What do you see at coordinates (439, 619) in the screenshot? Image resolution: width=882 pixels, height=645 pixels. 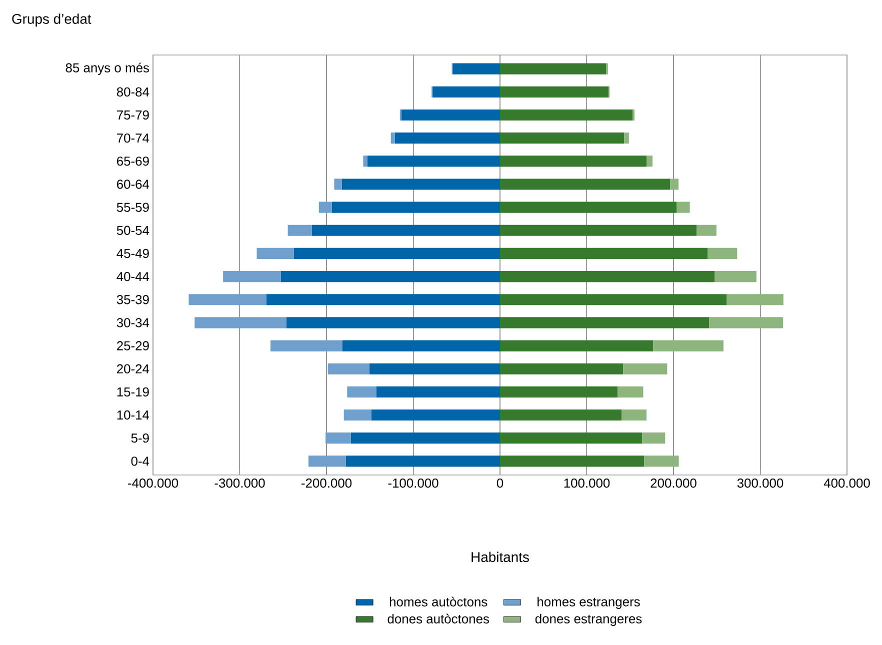 I see `legend-label: dones autòctones` at bounding box center [439, 619].